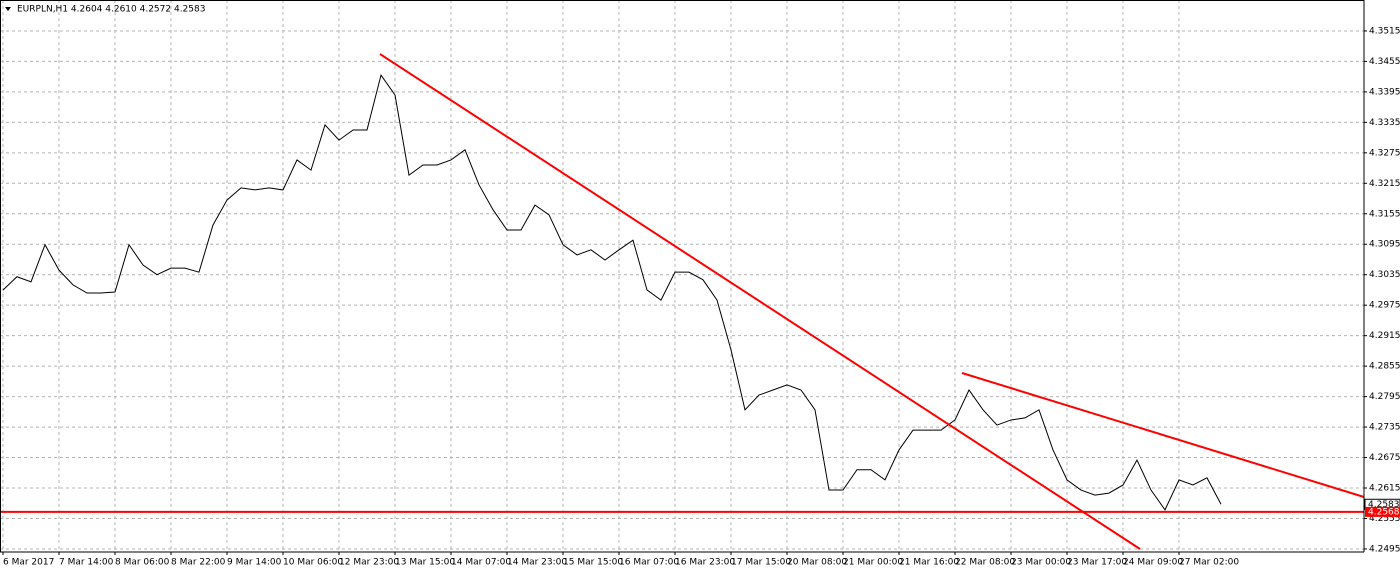 This screenshot has width=1400, height=571. What do you see at coordinates (111, 10) in the screenshot?
I see `chart-title: EURPLN,H1 4.2604 4.2610 4.2572 4.2583` at bounding box center [111, 10].